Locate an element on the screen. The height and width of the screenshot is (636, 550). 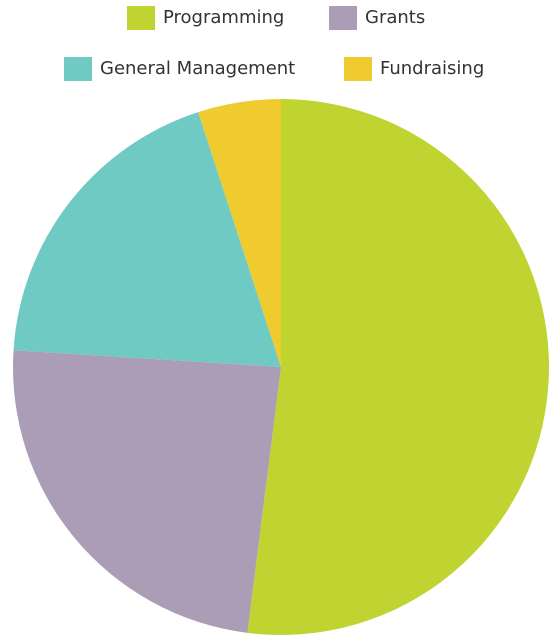
legend-label: Programming is located at coordinates (223, 17).